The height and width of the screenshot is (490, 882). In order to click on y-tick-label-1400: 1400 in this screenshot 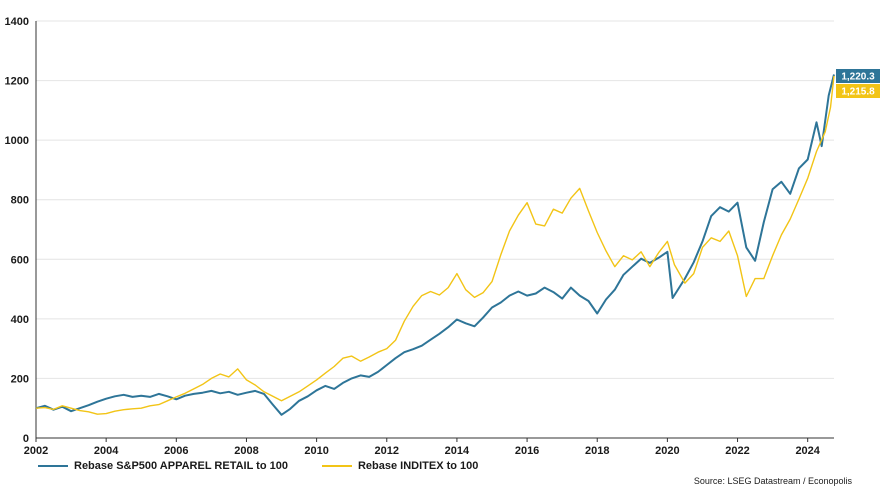, I will do `click(17, 22)`.